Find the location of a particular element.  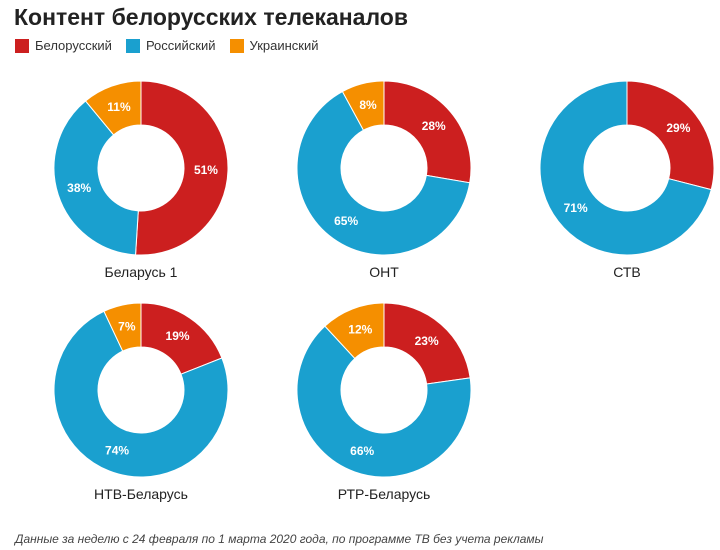

chart-title: ОНТ is located at coordinates (384, 272).